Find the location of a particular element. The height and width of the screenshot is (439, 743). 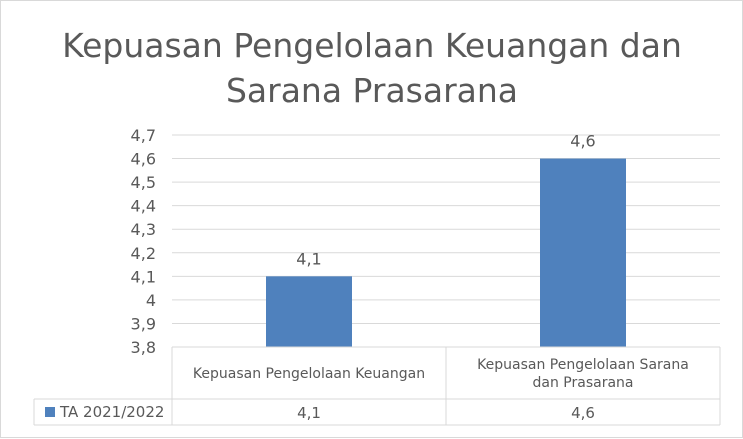

data-label: 4,1 is located at coordinates (308, 258).